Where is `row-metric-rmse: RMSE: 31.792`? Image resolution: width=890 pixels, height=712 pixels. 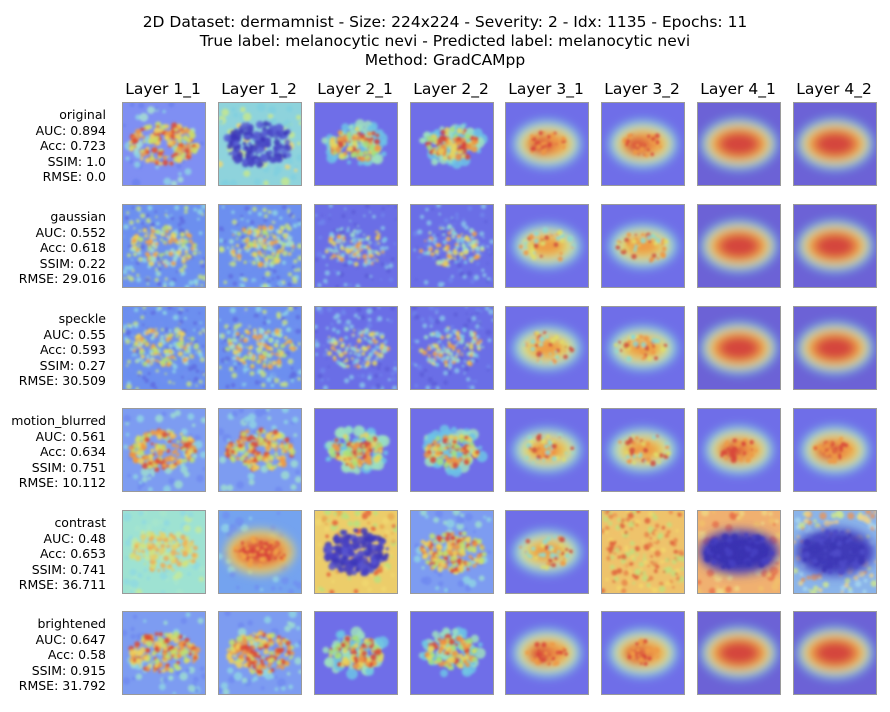 row-metric-rmse: RMSE: 31.792 is located at coordinates (62, 685).